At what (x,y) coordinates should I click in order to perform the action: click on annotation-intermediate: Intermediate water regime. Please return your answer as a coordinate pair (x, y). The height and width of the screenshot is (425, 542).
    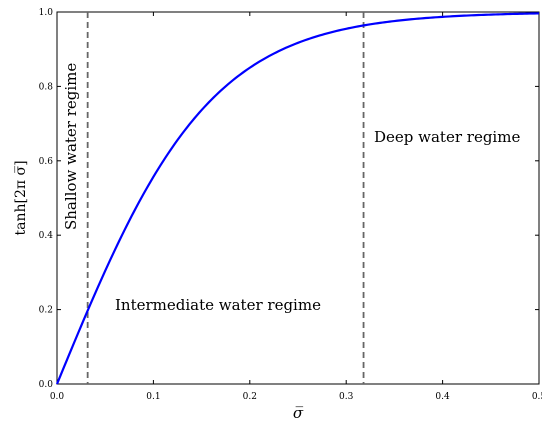
    Looking at the image, I should click on (218, 305).